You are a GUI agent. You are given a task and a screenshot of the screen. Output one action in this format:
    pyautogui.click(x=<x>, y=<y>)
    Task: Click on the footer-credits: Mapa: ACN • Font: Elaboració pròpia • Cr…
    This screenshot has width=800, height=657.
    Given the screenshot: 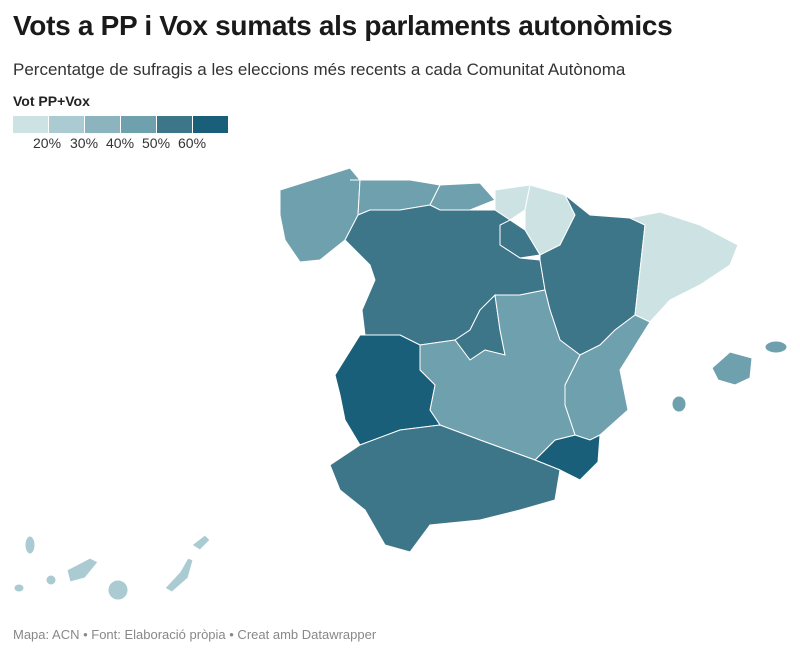 What is the action you would take?
    pyautogui.click(x=195, y=634)
    